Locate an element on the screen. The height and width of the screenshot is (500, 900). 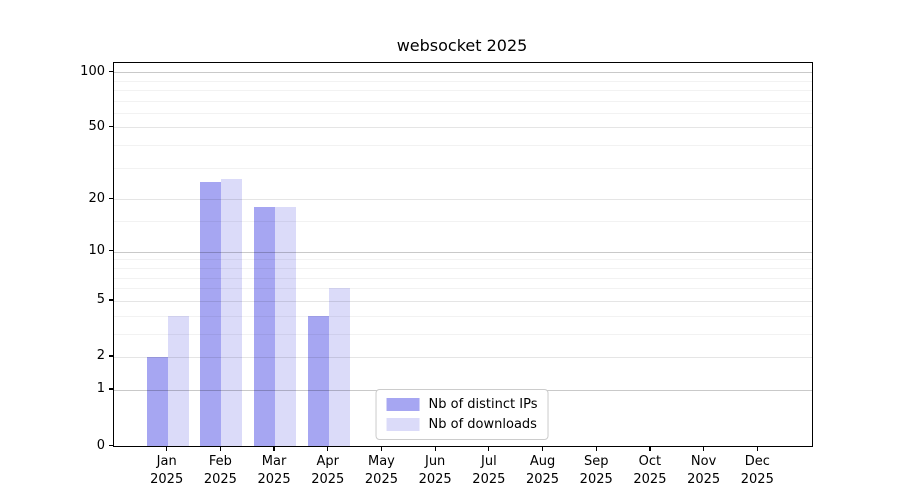
x-tick-mark-dec is located at coordinates (757, 448).